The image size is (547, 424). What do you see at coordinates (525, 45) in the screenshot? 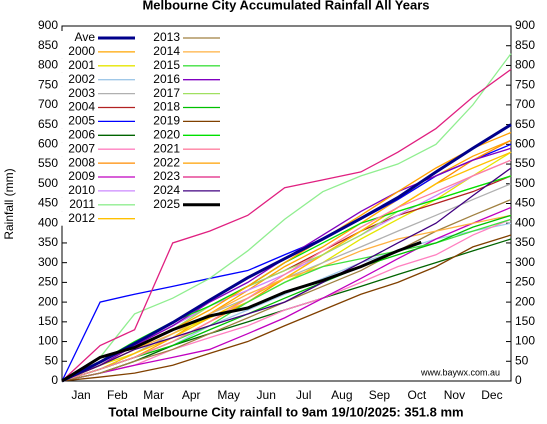
I see `y2-tick-label: 850` at bounding box center [525, 45].